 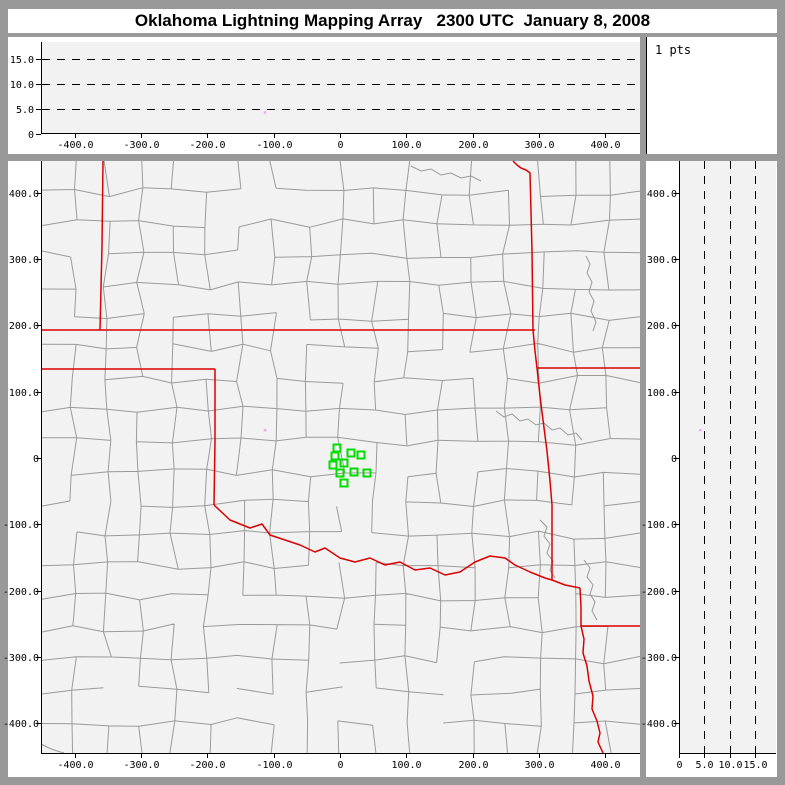 What do you see at coordinates (350, 465) in the screenshot?
I see `station-markers` at bounding box center [350, 465].